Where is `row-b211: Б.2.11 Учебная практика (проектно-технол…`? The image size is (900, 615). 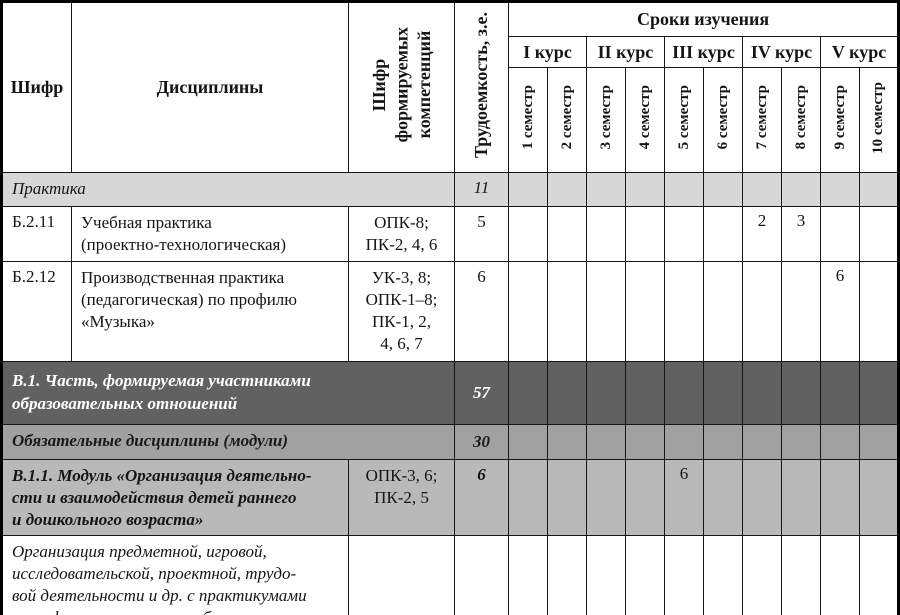 row-b211: Б.2.11 Учебная практика (проектно-технол… is located at coordinates (450, 234).